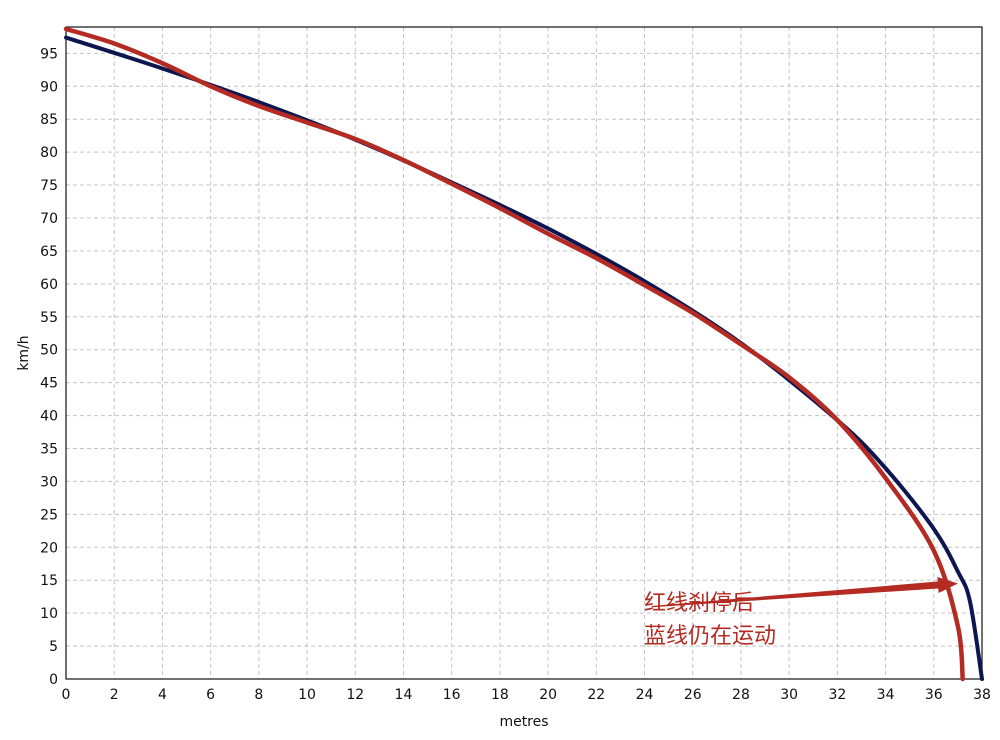  I want to click on x-tick-label: 14, so click(404, 695).